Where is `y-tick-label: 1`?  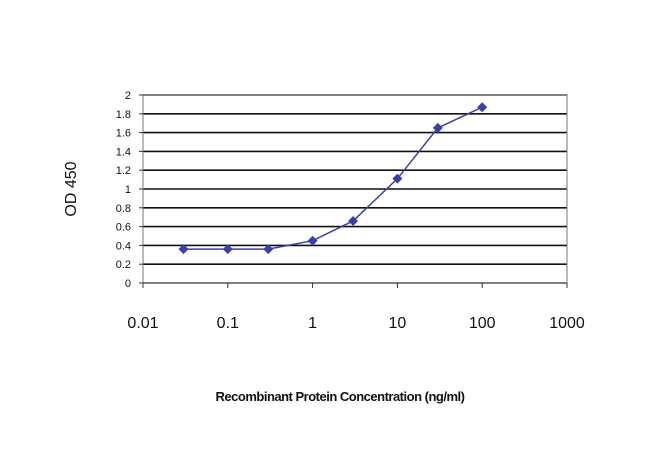 y-tick-label: 1 is located at coordinates (128, 190).